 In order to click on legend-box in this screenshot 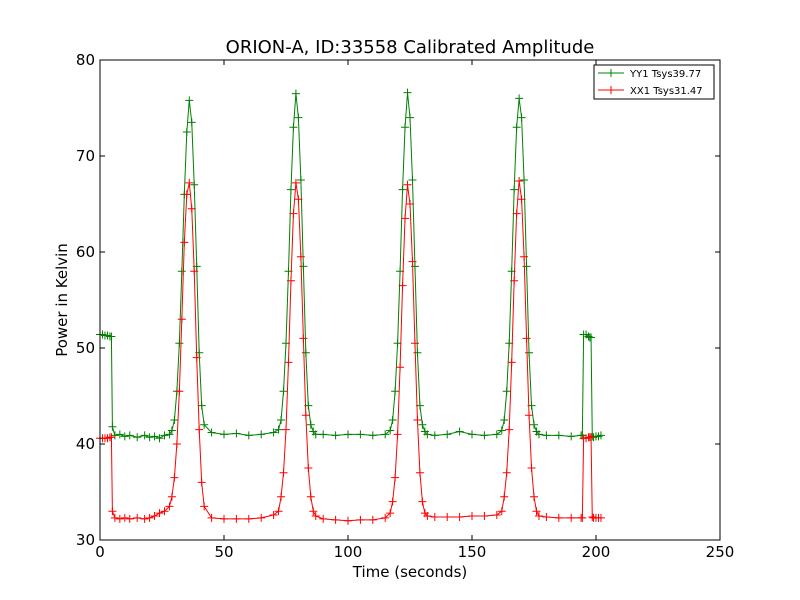, I will do `click(654, 82)`.